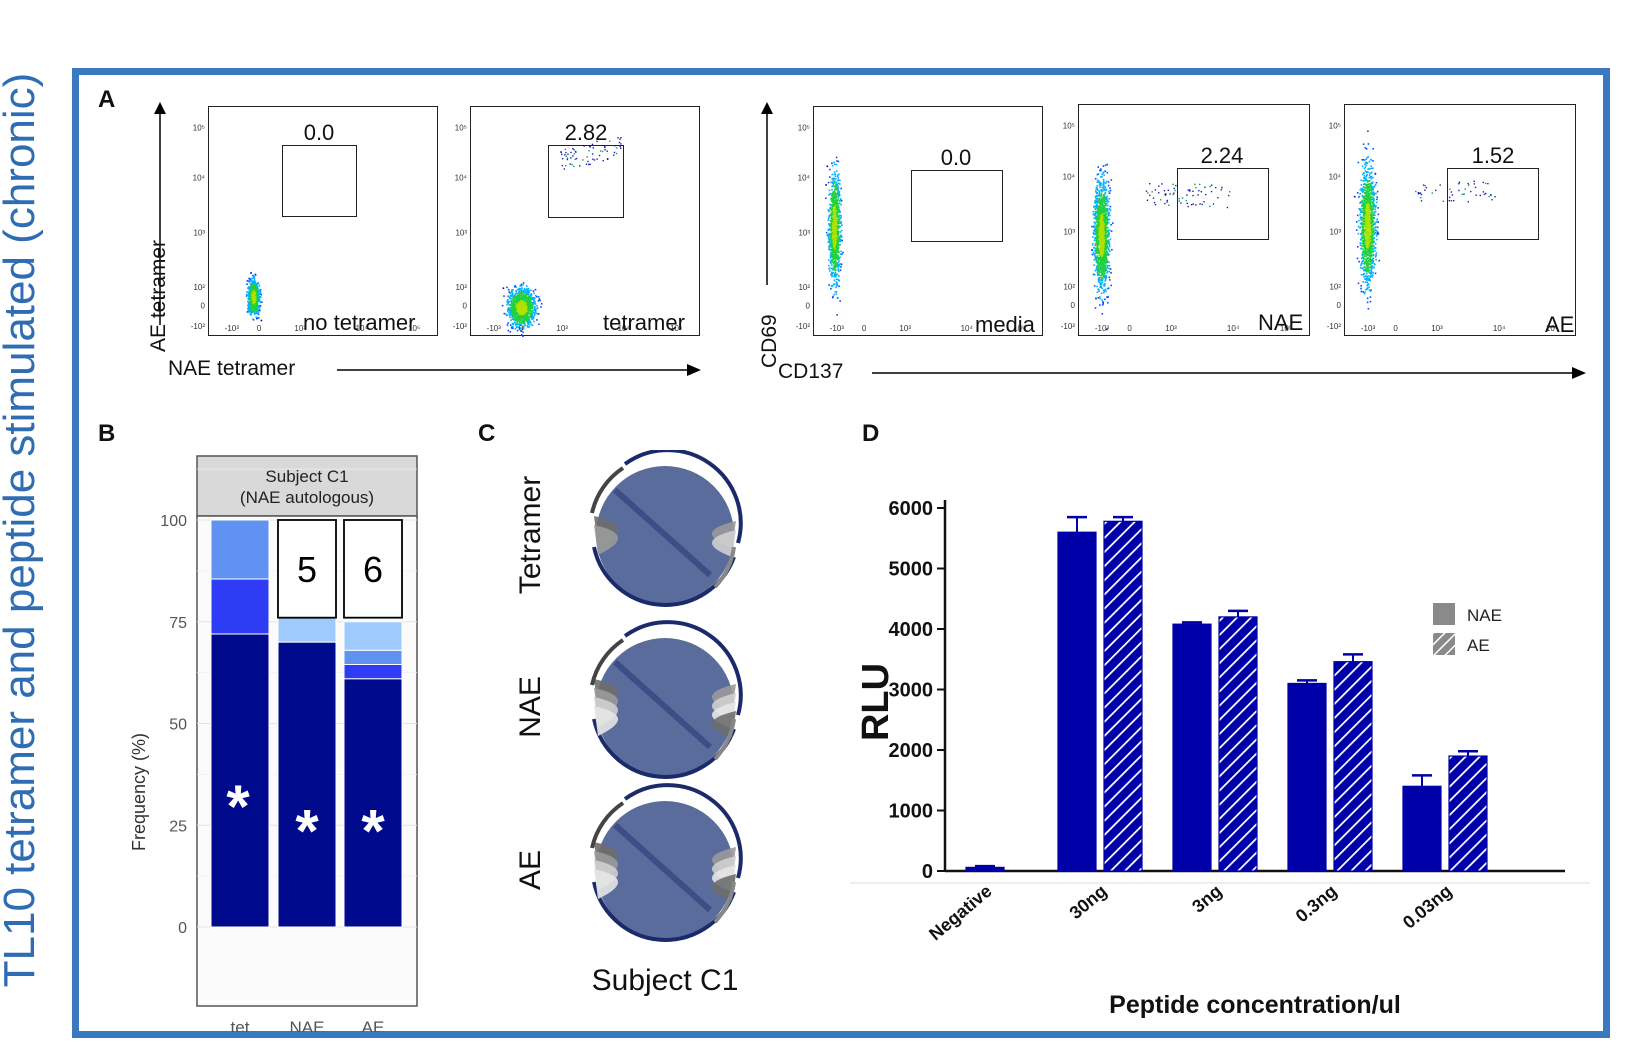 This screenshot has width=1626, height=1048. Describe the element at coordinates (107, 99) in the screenshot. I see `panel-label-a: A` at that location.